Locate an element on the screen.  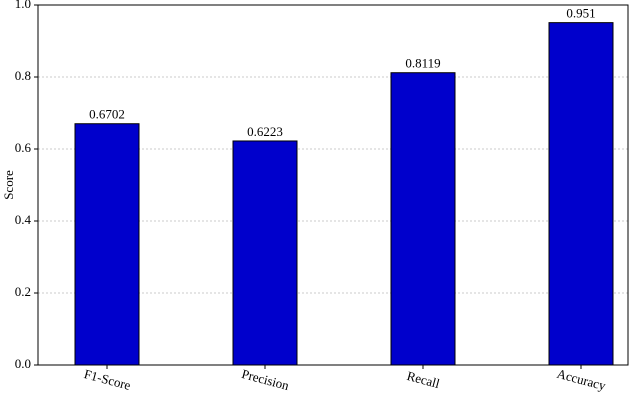
y-tick-label: 0.0 is located at coordinates (23, 363).